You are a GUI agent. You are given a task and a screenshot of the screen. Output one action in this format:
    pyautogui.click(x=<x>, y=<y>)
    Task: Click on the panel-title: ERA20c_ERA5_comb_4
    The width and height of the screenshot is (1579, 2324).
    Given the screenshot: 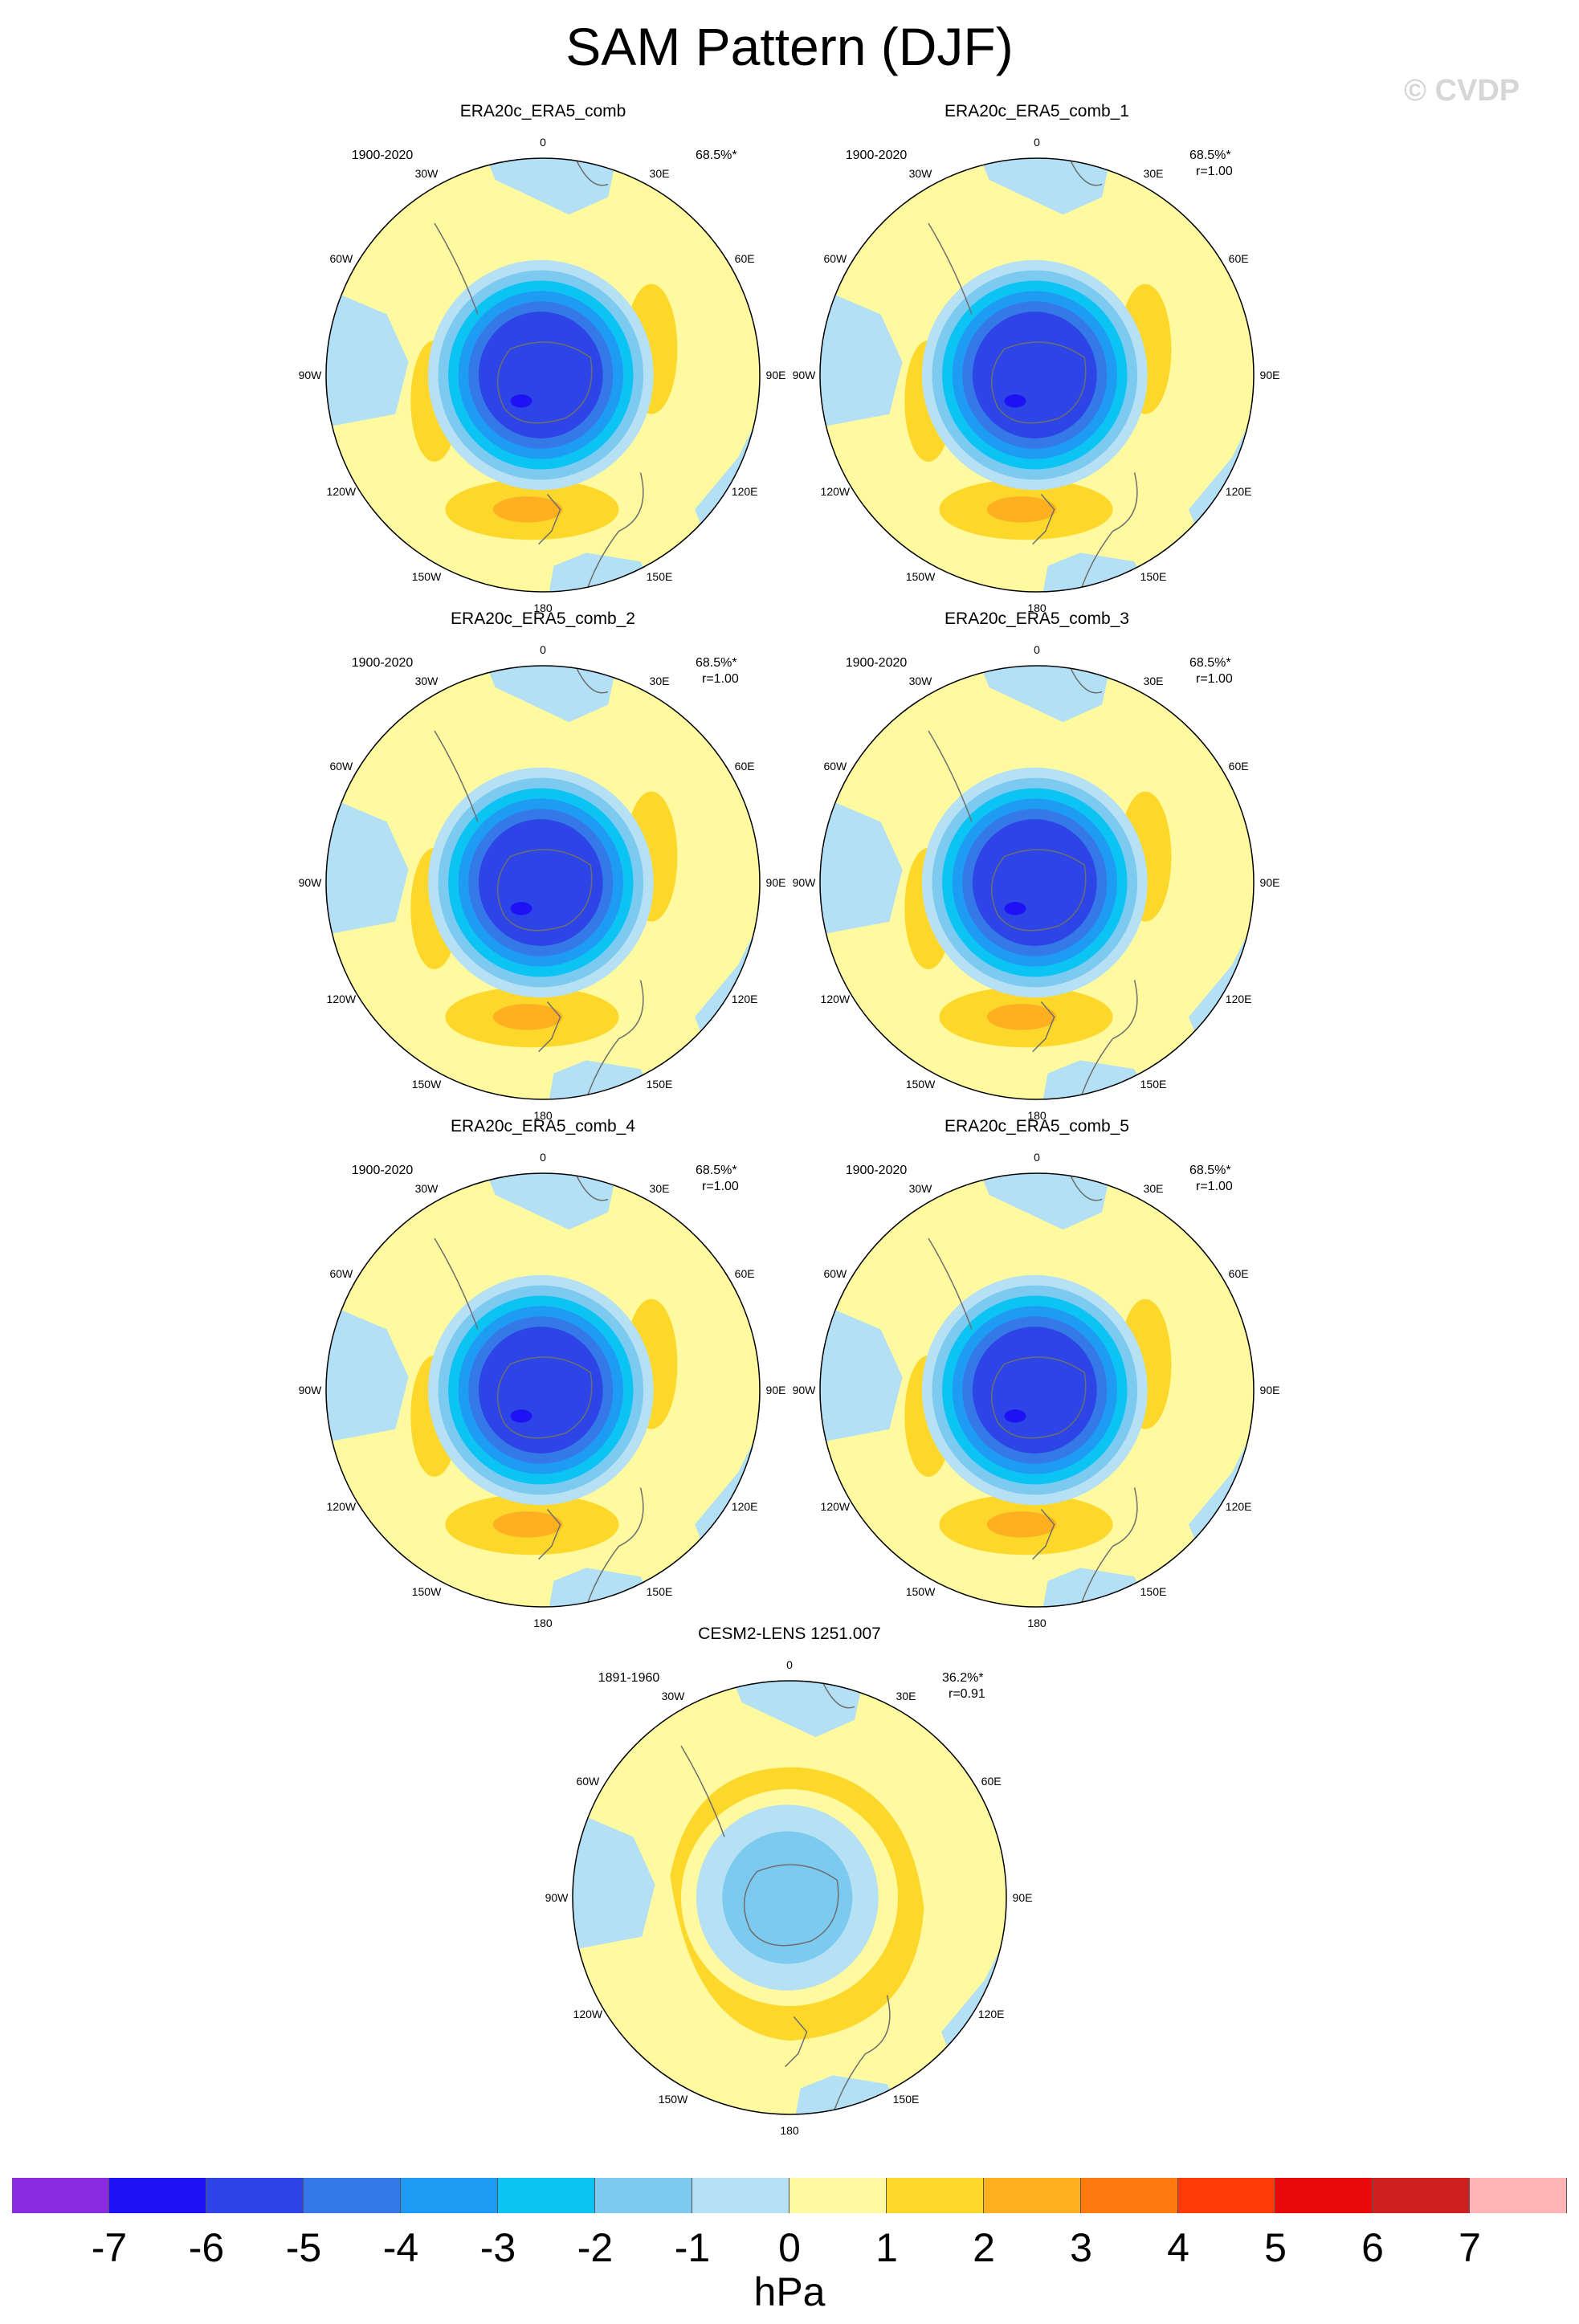 What is the action you would take?
    pyautogui.click(x=543, y=1126)
    